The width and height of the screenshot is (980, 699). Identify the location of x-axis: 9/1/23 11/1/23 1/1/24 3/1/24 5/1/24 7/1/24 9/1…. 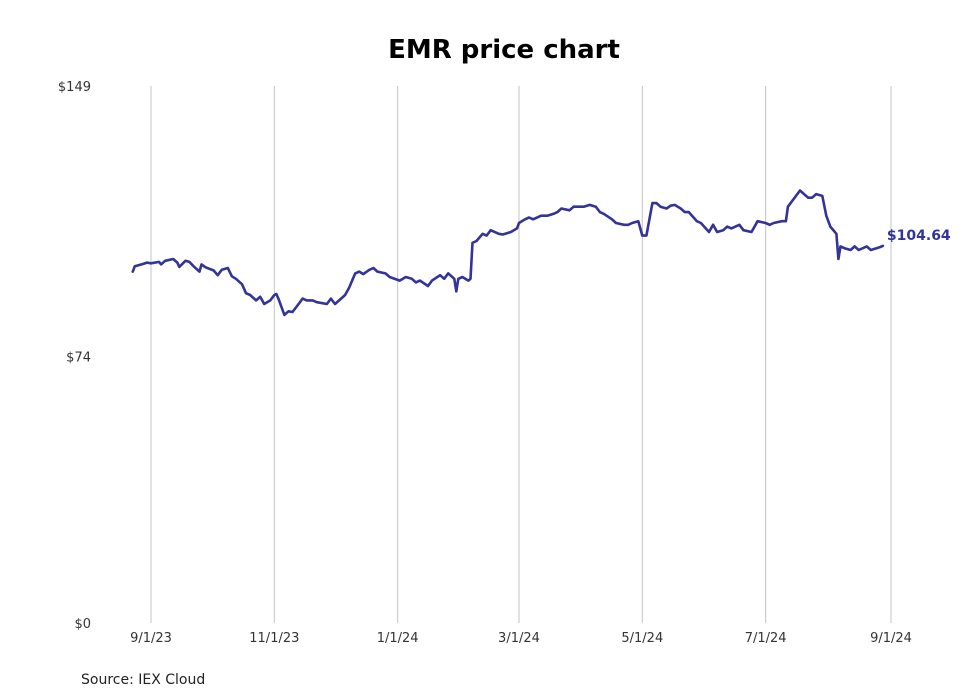
(521, 638).